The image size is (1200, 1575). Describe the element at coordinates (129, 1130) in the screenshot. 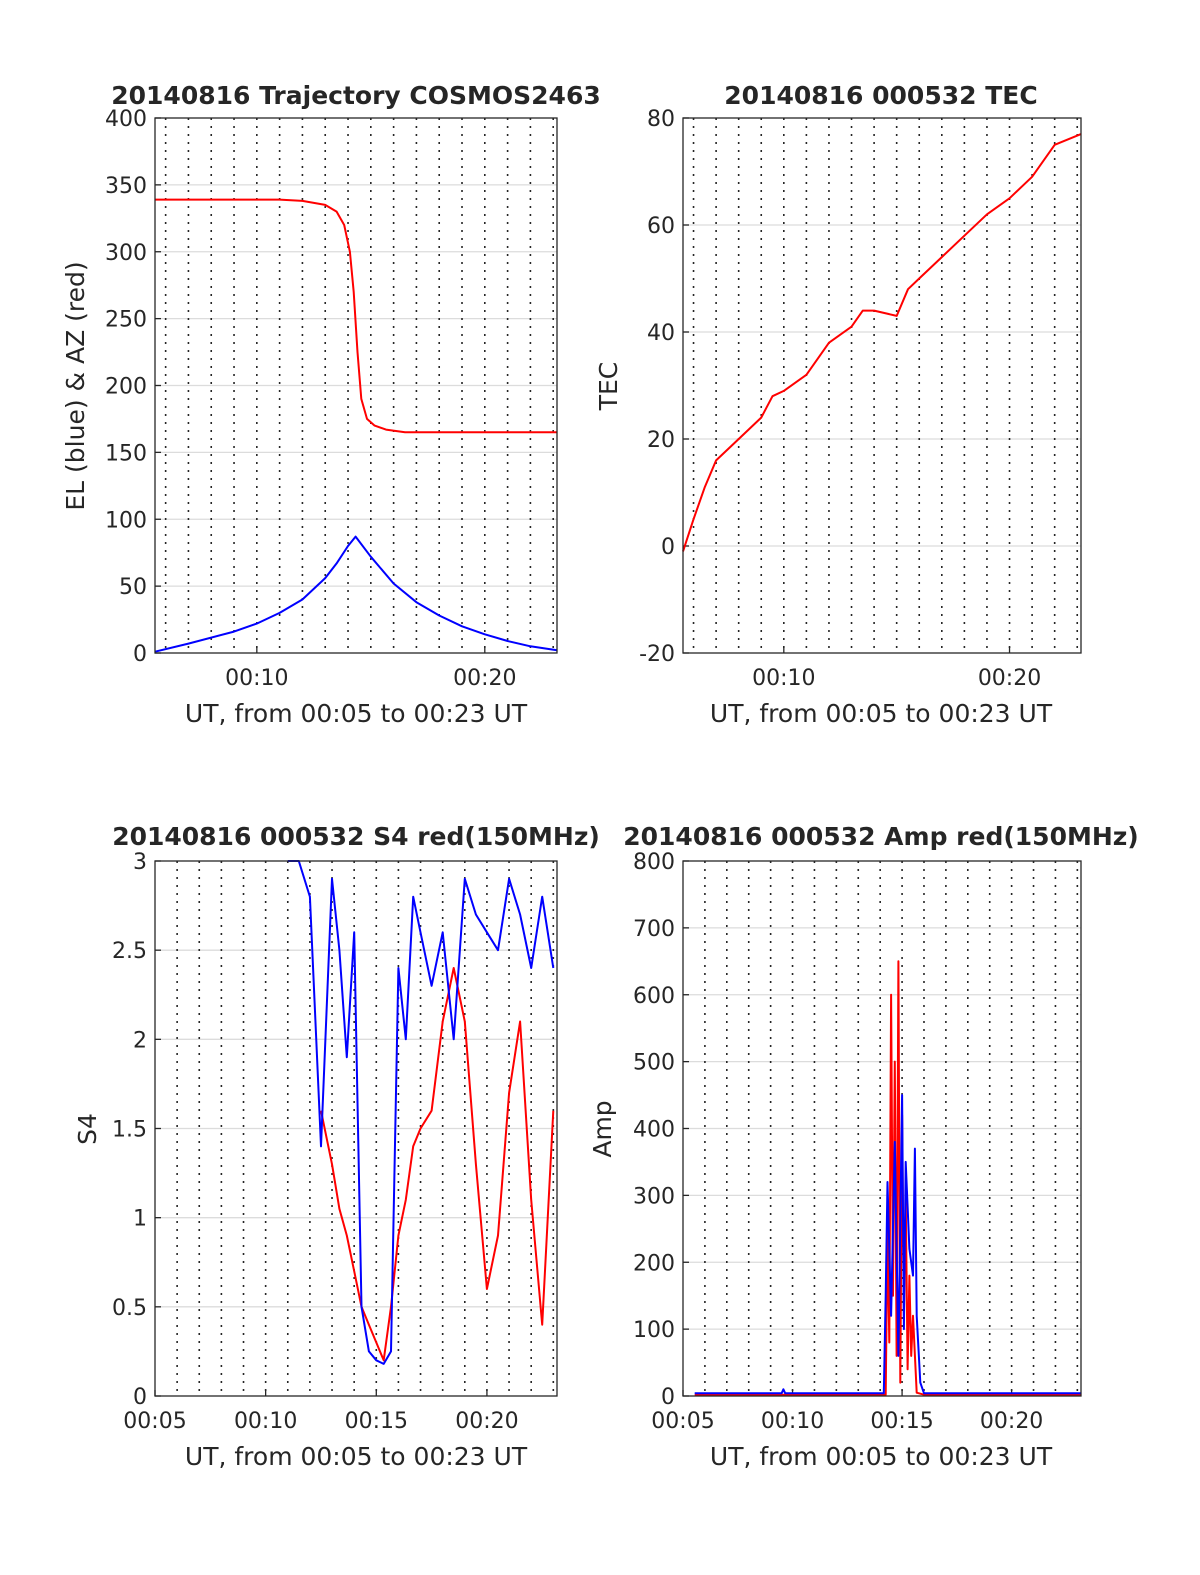

I see `y-tick-label: 1.5` at that location.